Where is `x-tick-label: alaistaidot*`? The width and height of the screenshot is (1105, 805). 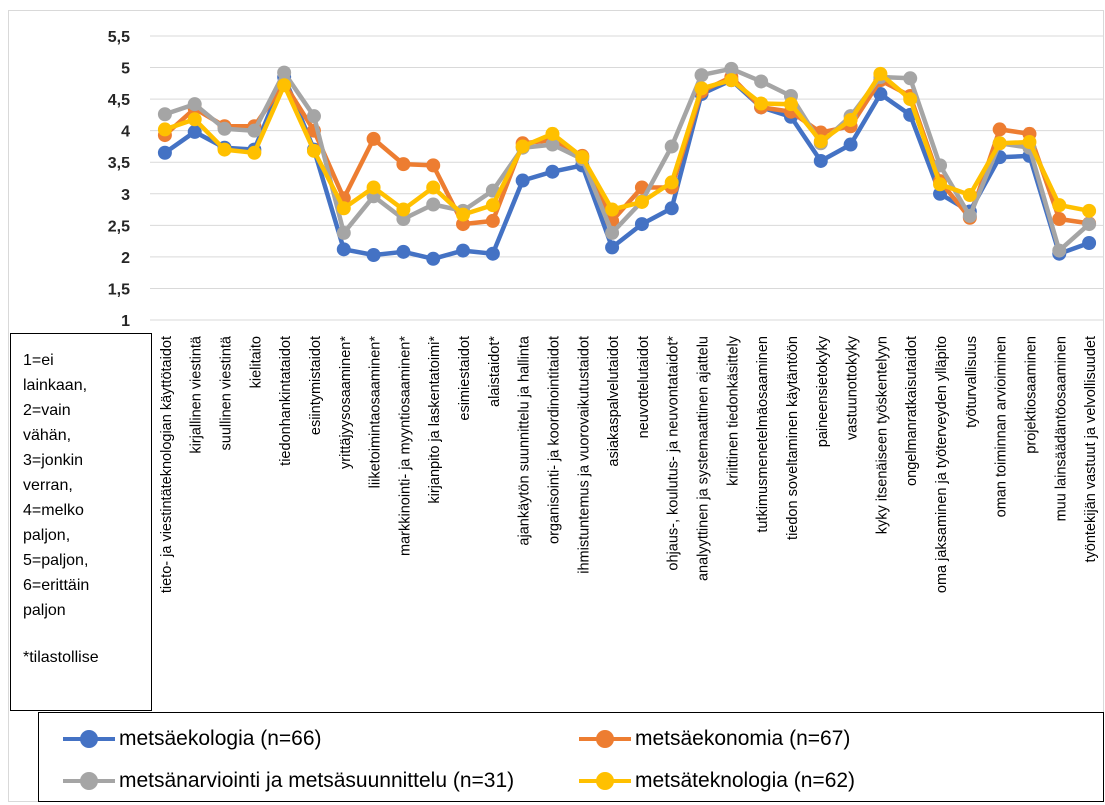 x-tick-label: alaistaidot* is located at coordinates (495, 371).